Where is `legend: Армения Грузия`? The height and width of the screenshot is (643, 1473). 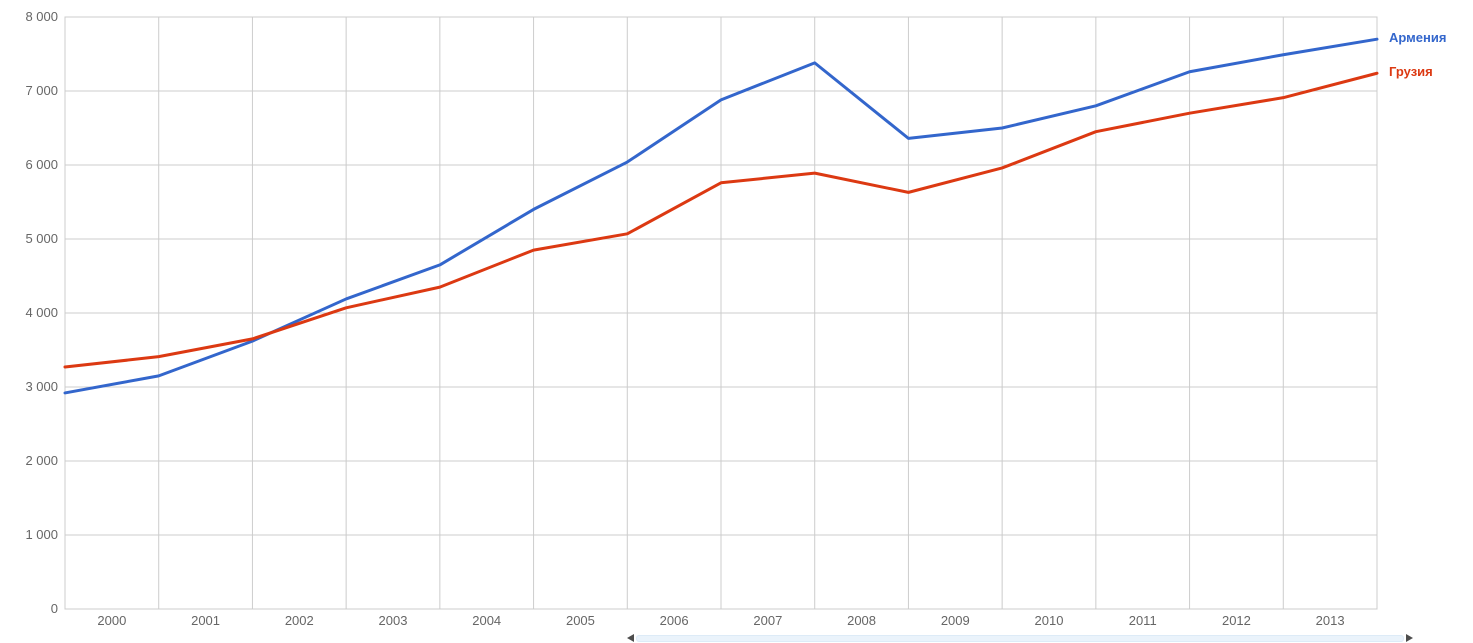
legend: Армения Грузия is located at coordinates (1431, 65).